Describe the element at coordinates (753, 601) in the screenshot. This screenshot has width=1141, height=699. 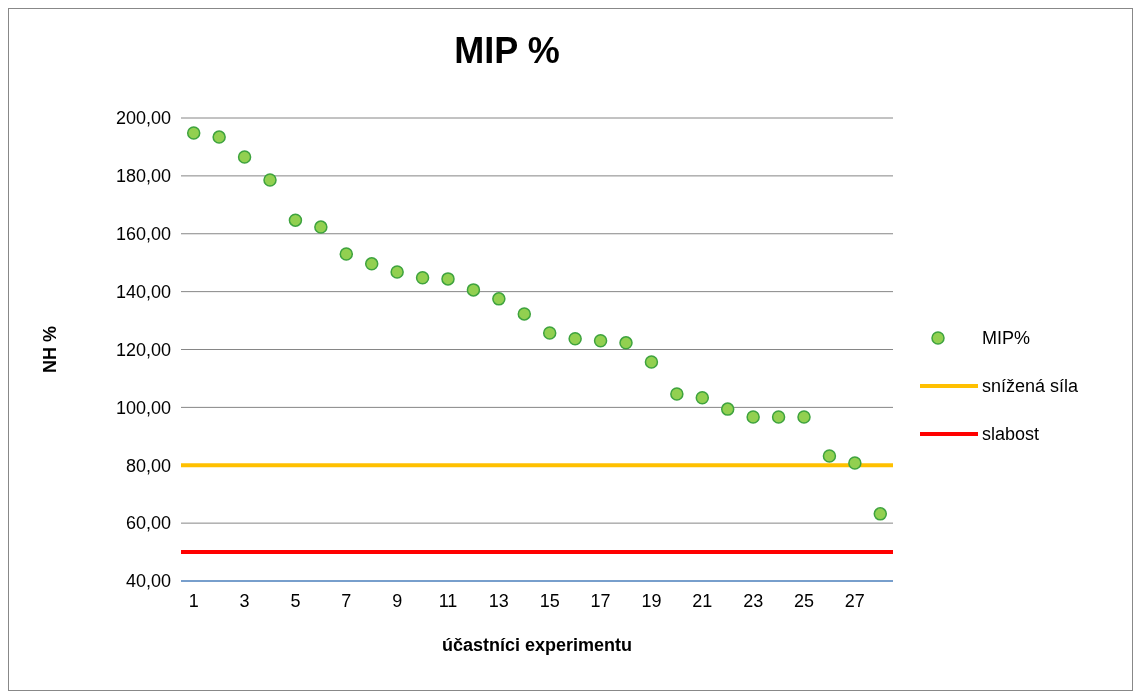
I see `x-tick-label: 23` at that location.